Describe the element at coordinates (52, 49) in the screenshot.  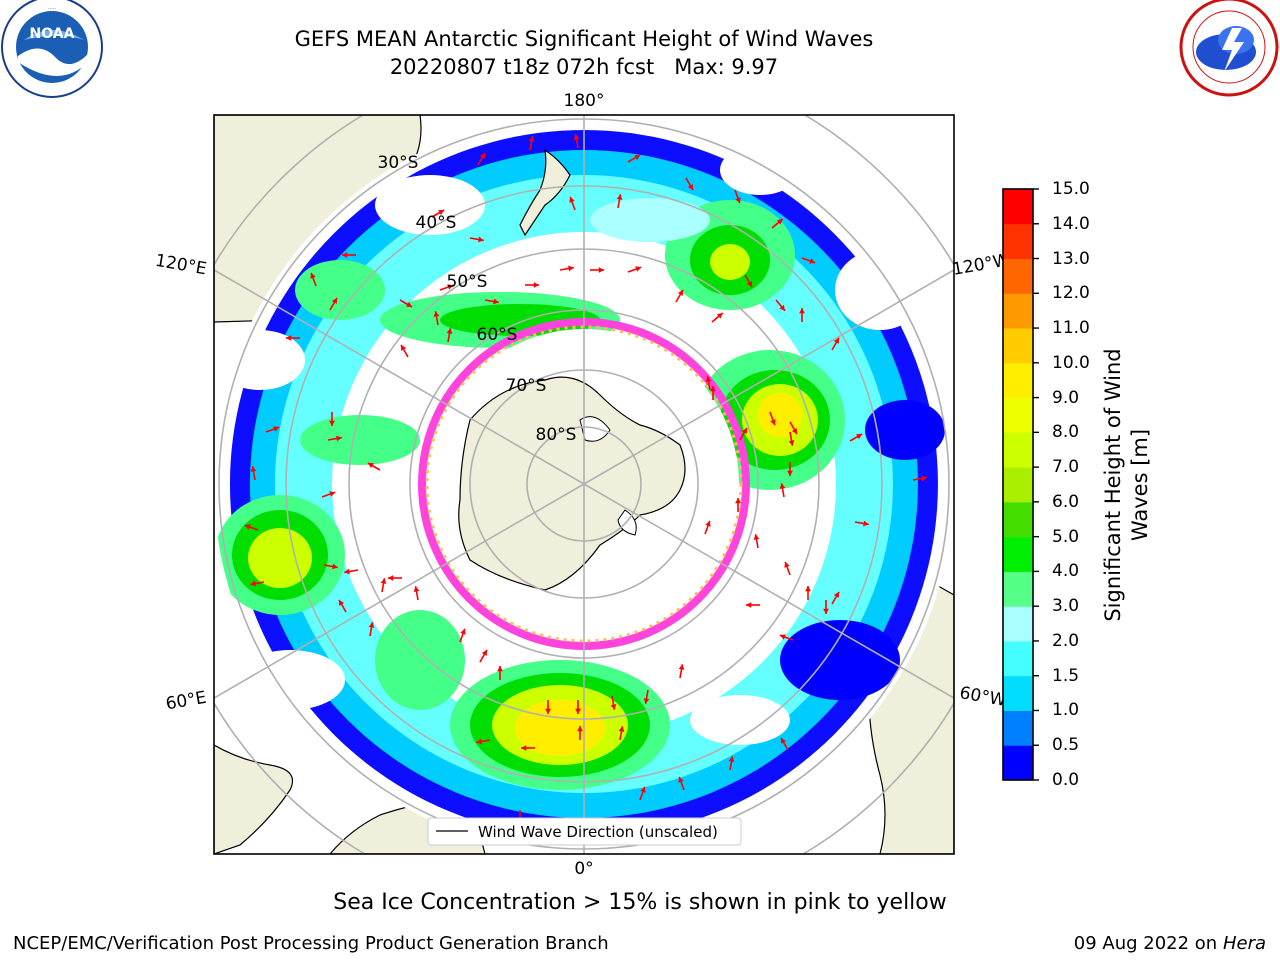
I see `noaa-logo: NOAA ·····` at that location.